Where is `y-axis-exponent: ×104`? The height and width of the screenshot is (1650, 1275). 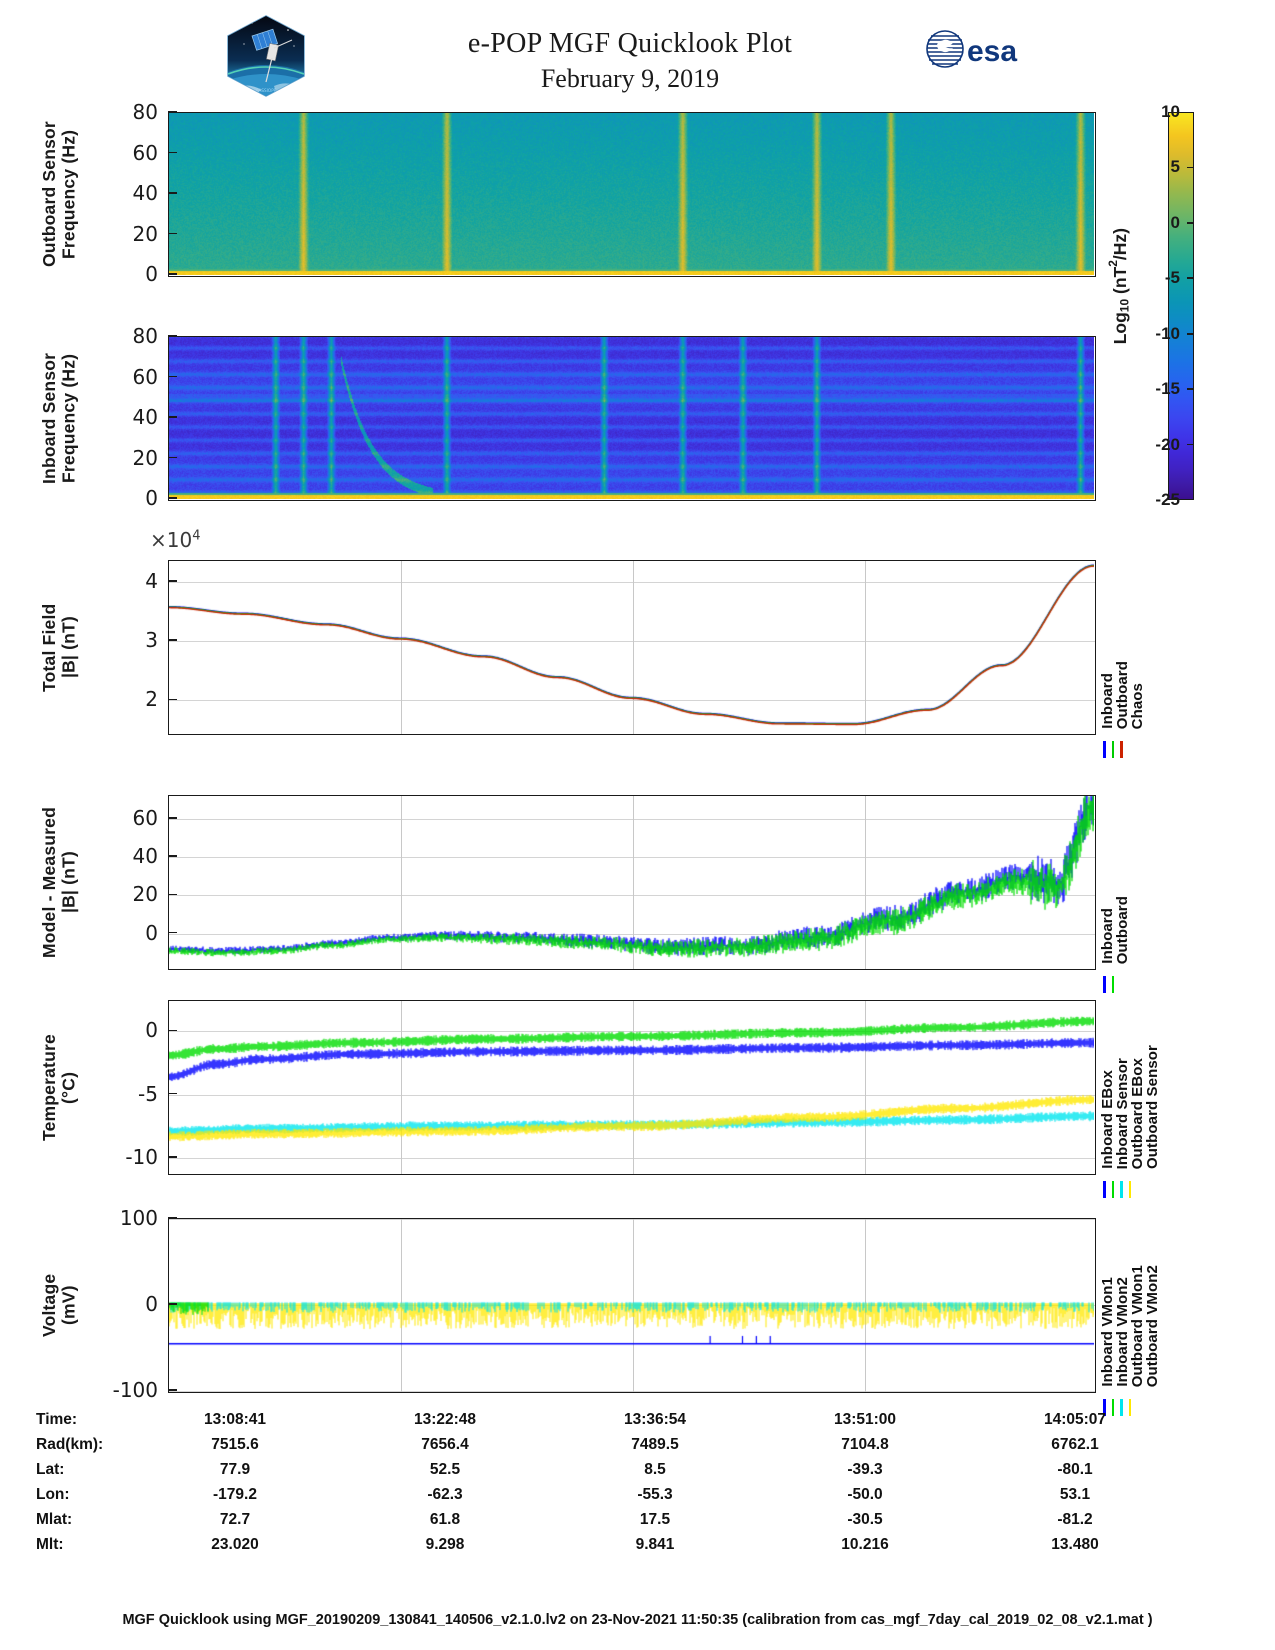 y-axis-exponent: ×104 is located at coordinates (175, 540).